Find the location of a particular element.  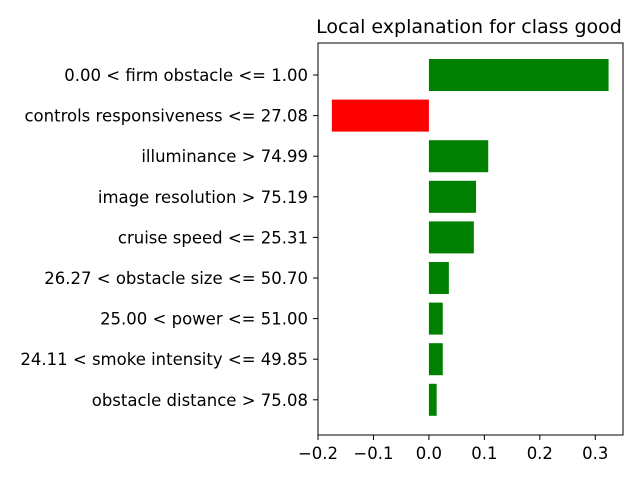

y-tick-label-7: 24.11 < smoke intensity <= 49.85 is located at coordinates (164, 359).